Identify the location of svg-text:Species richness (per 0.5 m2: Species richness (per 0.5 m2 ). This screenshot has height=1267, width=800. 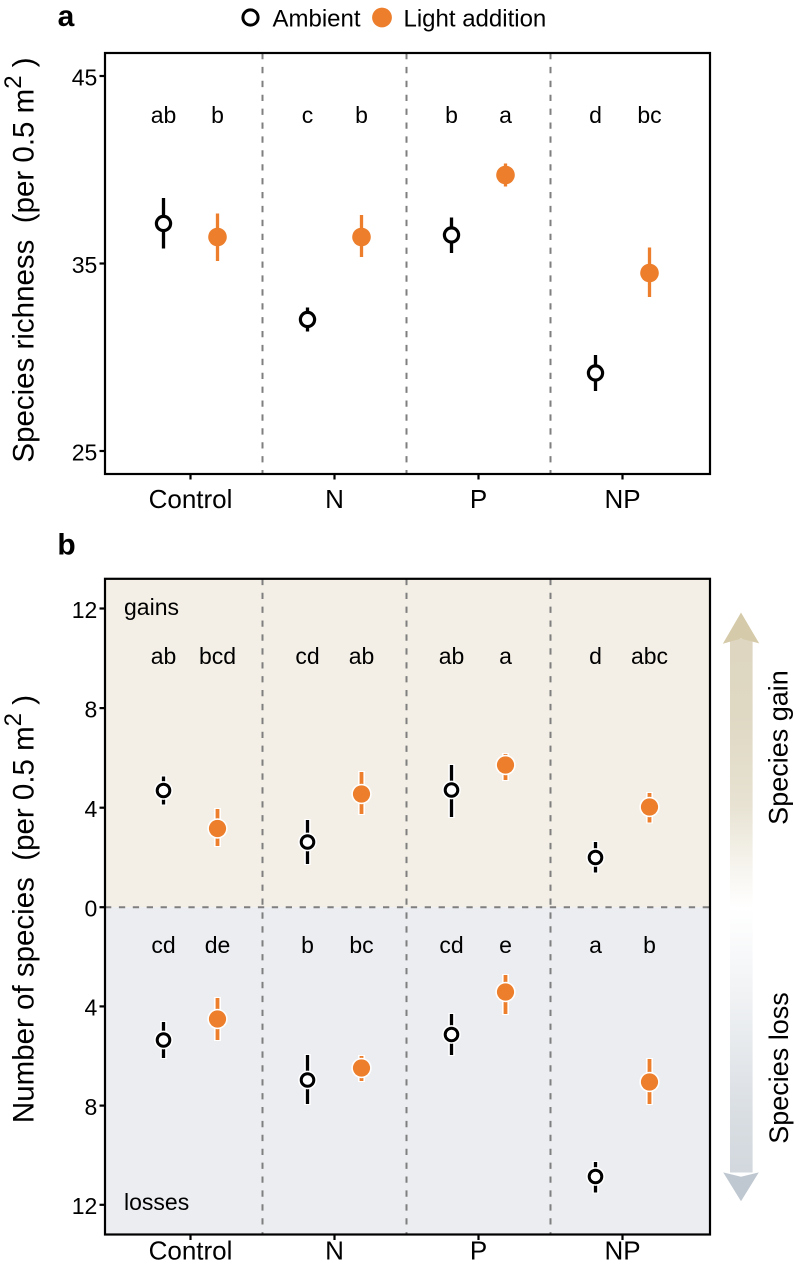
(20, 259).